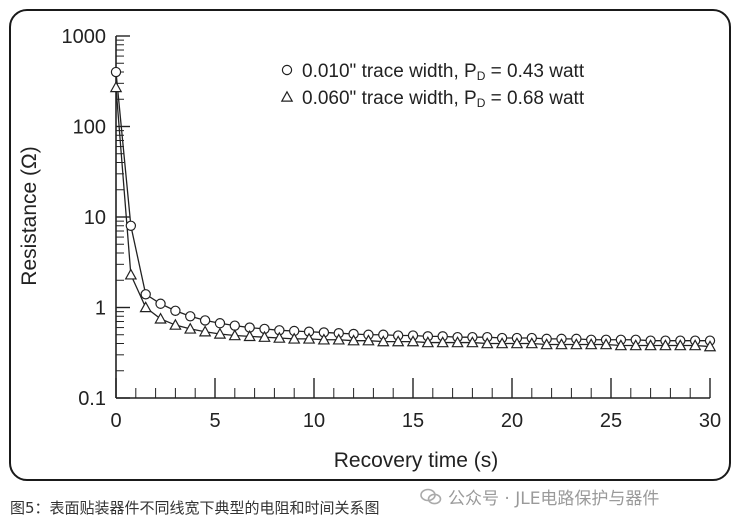 The image size is (742, 526). What do you see at coordinates (611, 421) in the screenshot?
I see `x-tick-label: 25` at bounding box center [611, 421].